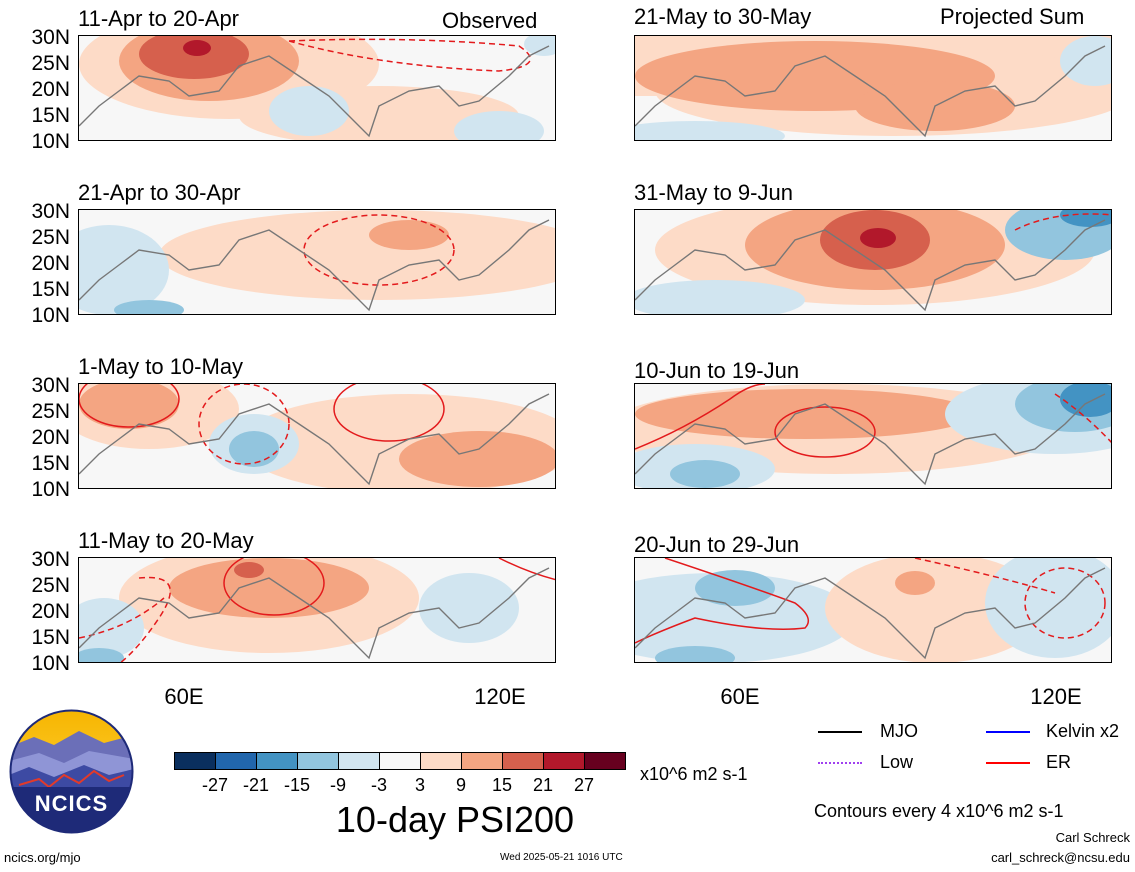 The width and height of the screenshot is (1135, 872). What do you see at coordinates (897, 762) in the screenshot?
I see `low-legend-label: Low` at bounding box center [897, 762].